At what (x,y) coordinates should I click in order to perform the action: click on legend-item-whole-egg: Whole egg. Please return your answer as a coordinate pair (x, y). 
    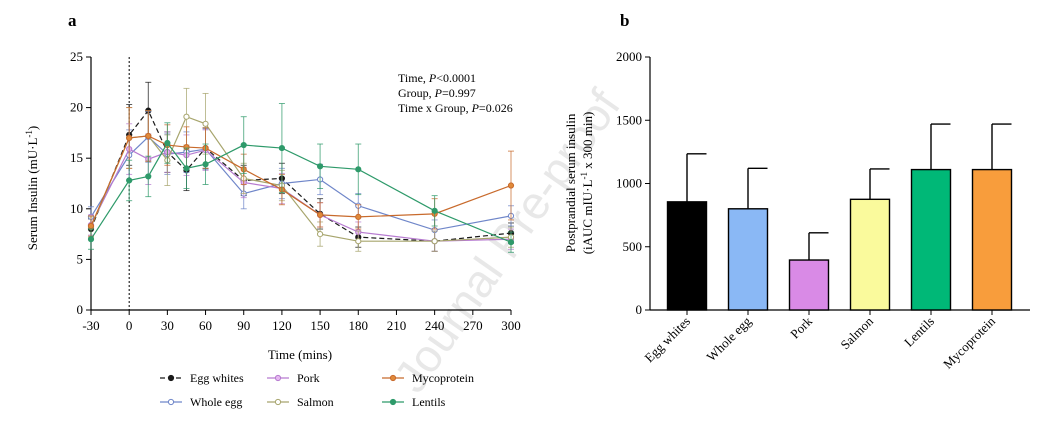
    Looking at the image, I should click on (201, 402).